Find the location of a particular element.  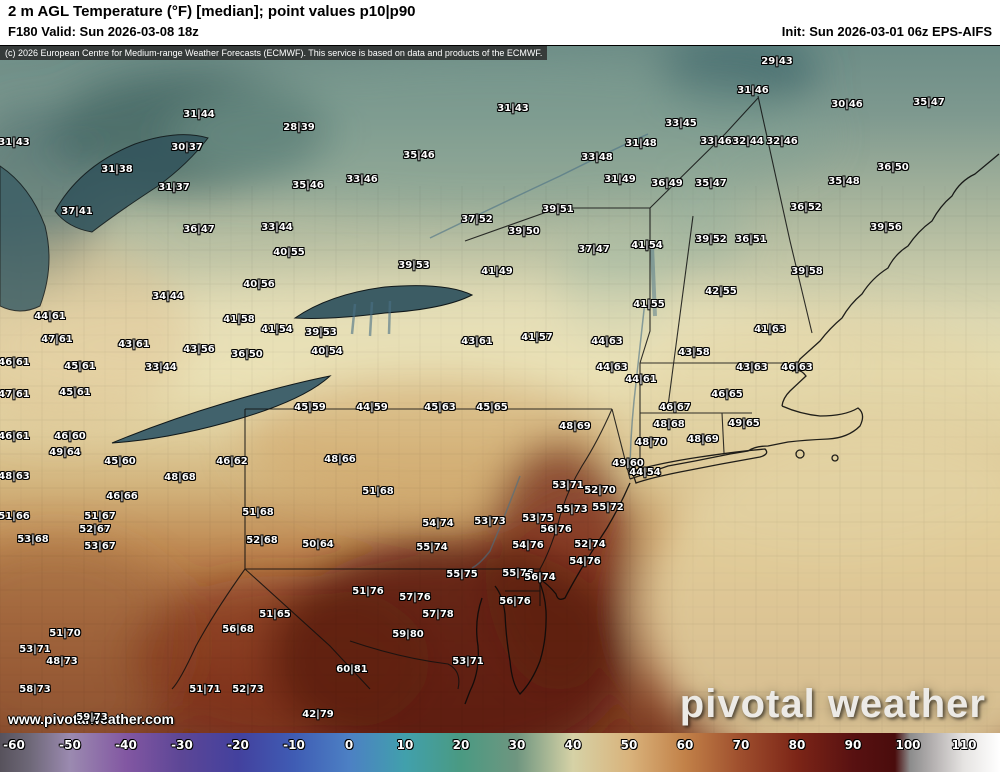

colorbar-tick-label: -20 is located at coordinates (238, 745).